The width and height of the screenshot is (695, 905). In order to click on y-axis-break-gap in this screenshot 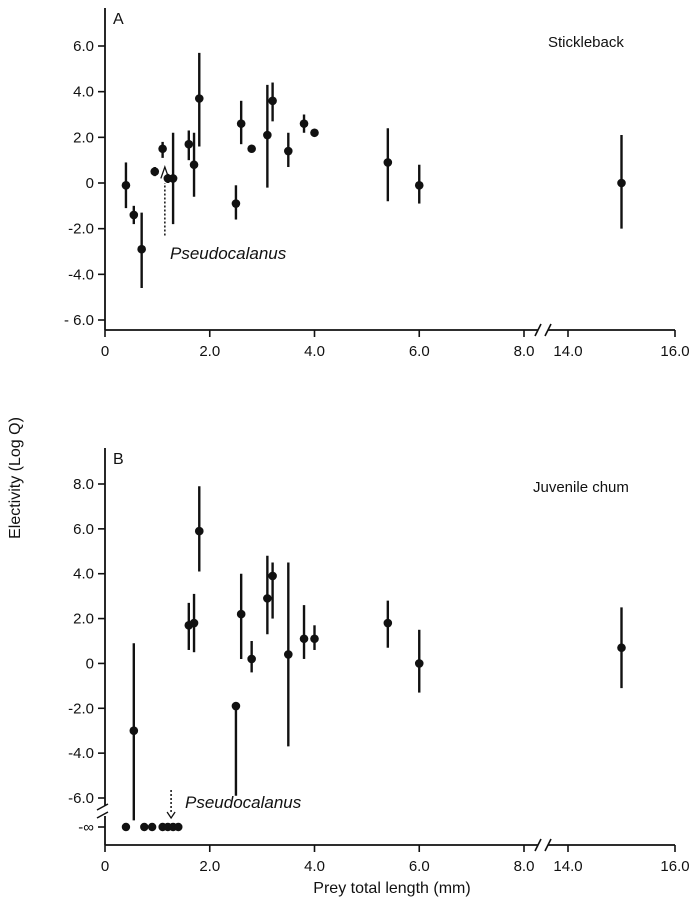, I will do `click(105, 811)`.